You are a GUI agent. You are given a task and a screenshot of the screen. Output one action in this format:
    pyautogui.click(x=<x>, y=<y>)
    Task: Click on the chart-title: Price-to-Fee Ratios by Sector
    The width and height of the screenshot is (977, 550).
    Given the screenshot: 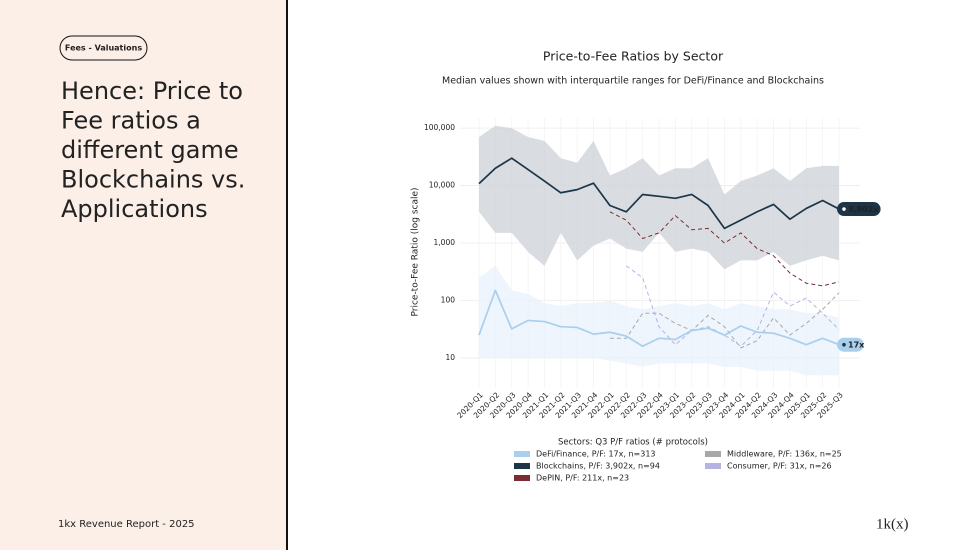 What is the action you would take?
    pyautogui.click(x=633, y=56)
    